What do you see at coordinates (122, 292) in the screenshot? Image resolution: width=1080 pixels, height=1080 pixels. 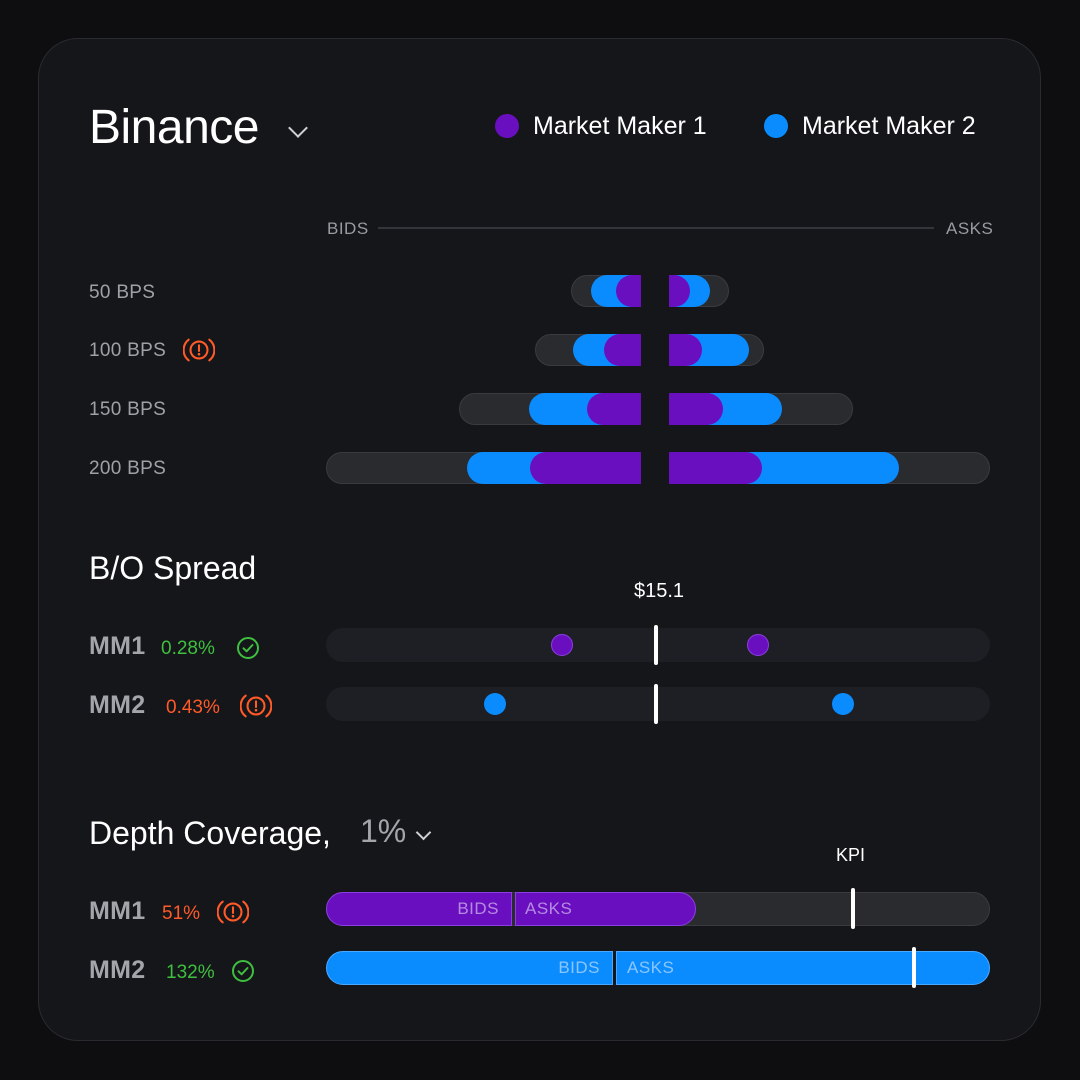 I see `depth-row-label: 50 BPS` at bounding box center [122, 292].